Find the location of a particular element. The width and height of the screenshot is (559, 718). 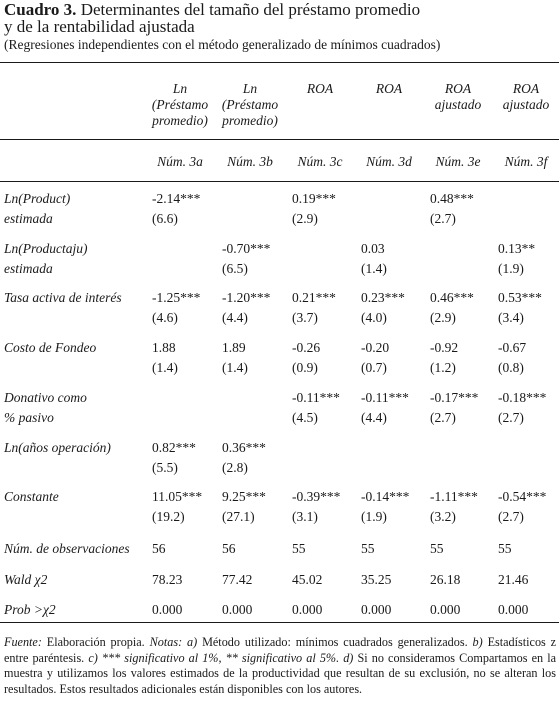

coefficient-cell: 1.89 is located at coordinates (234, 347).